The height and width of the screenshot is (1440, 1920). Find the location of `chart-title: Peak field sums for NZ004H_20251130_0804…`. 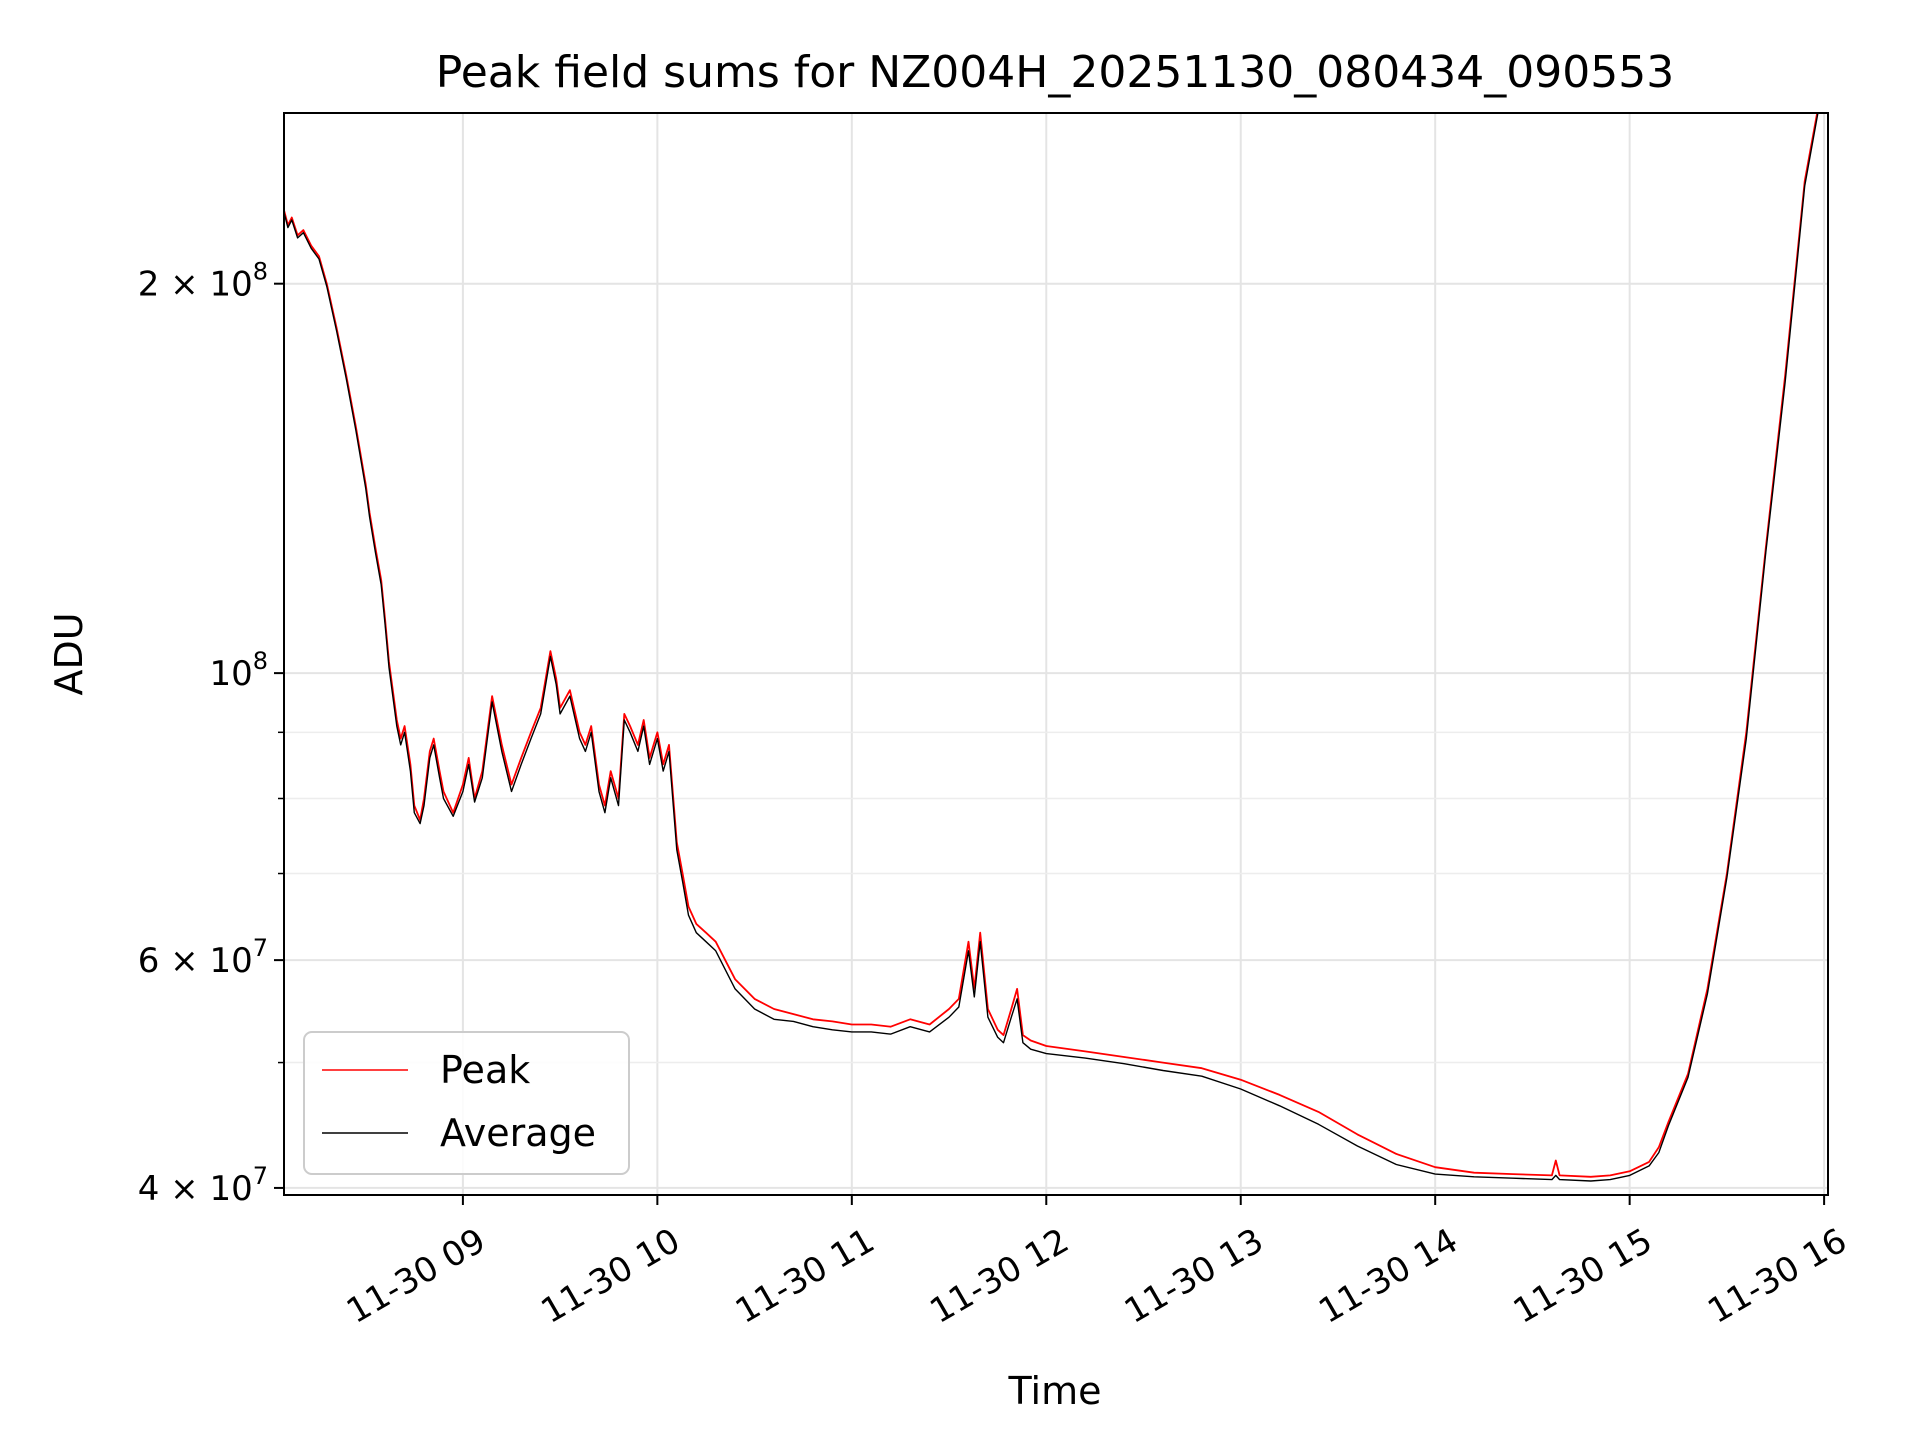

chart-title: Peak field sums for NZ004H_20251130_0804… is located at coordinates (1055, 72).